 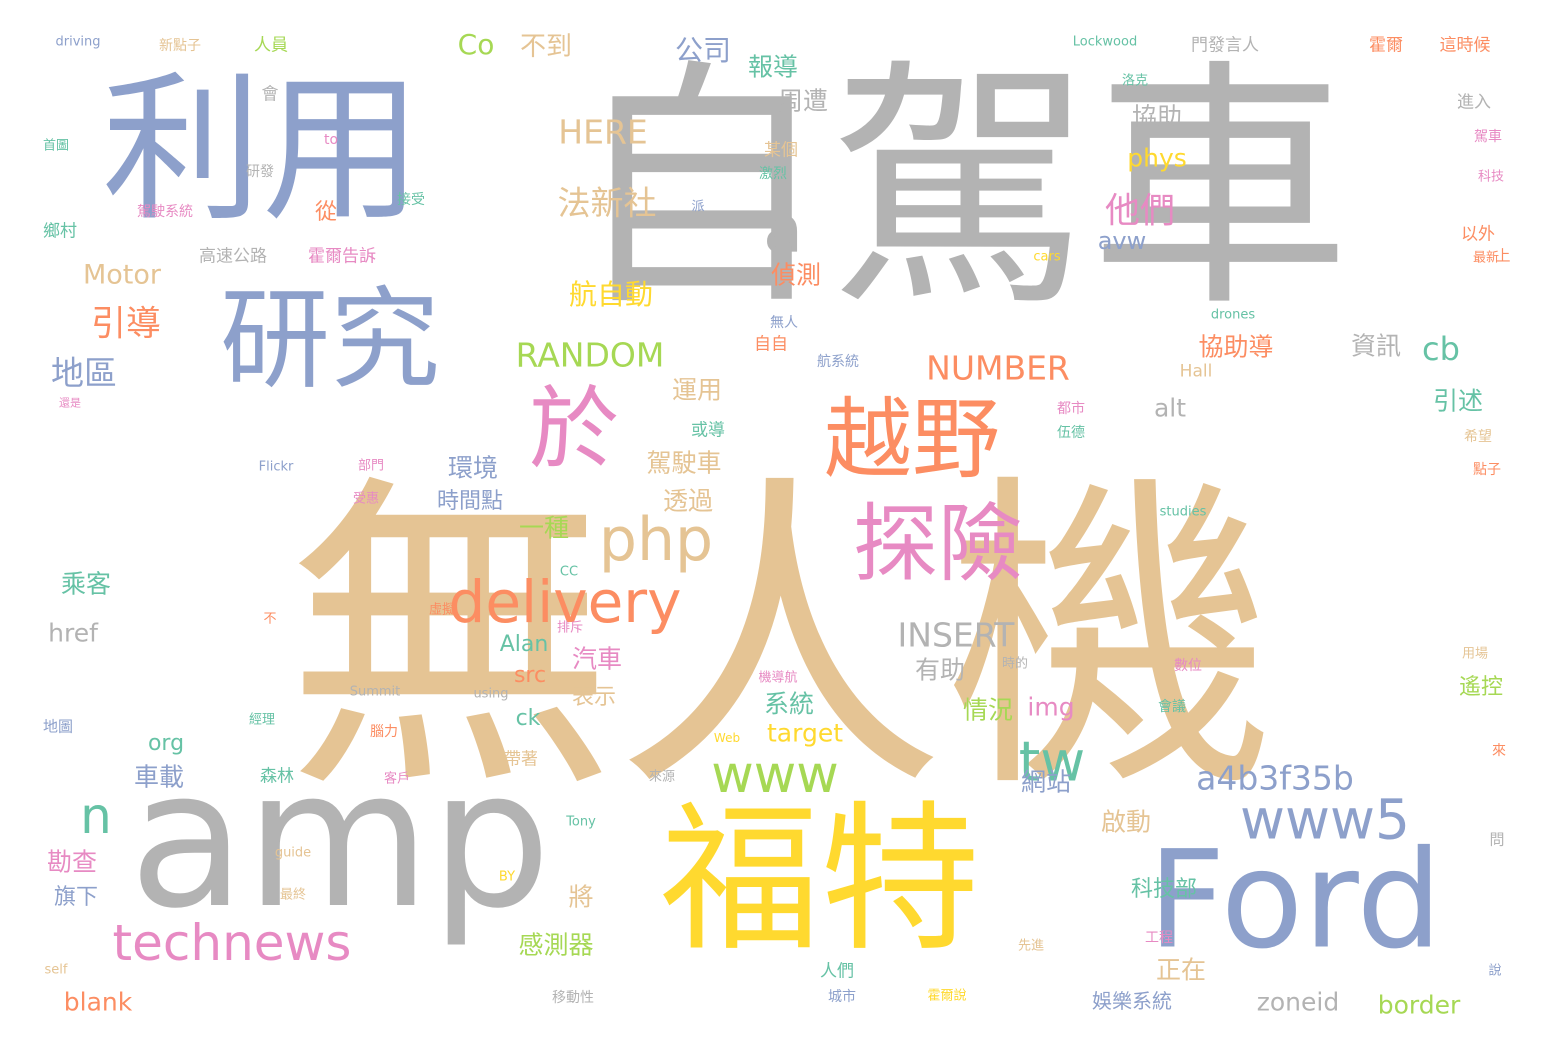 I want to click on word-cloud-term: 用場, so click(x=1475, y=654).